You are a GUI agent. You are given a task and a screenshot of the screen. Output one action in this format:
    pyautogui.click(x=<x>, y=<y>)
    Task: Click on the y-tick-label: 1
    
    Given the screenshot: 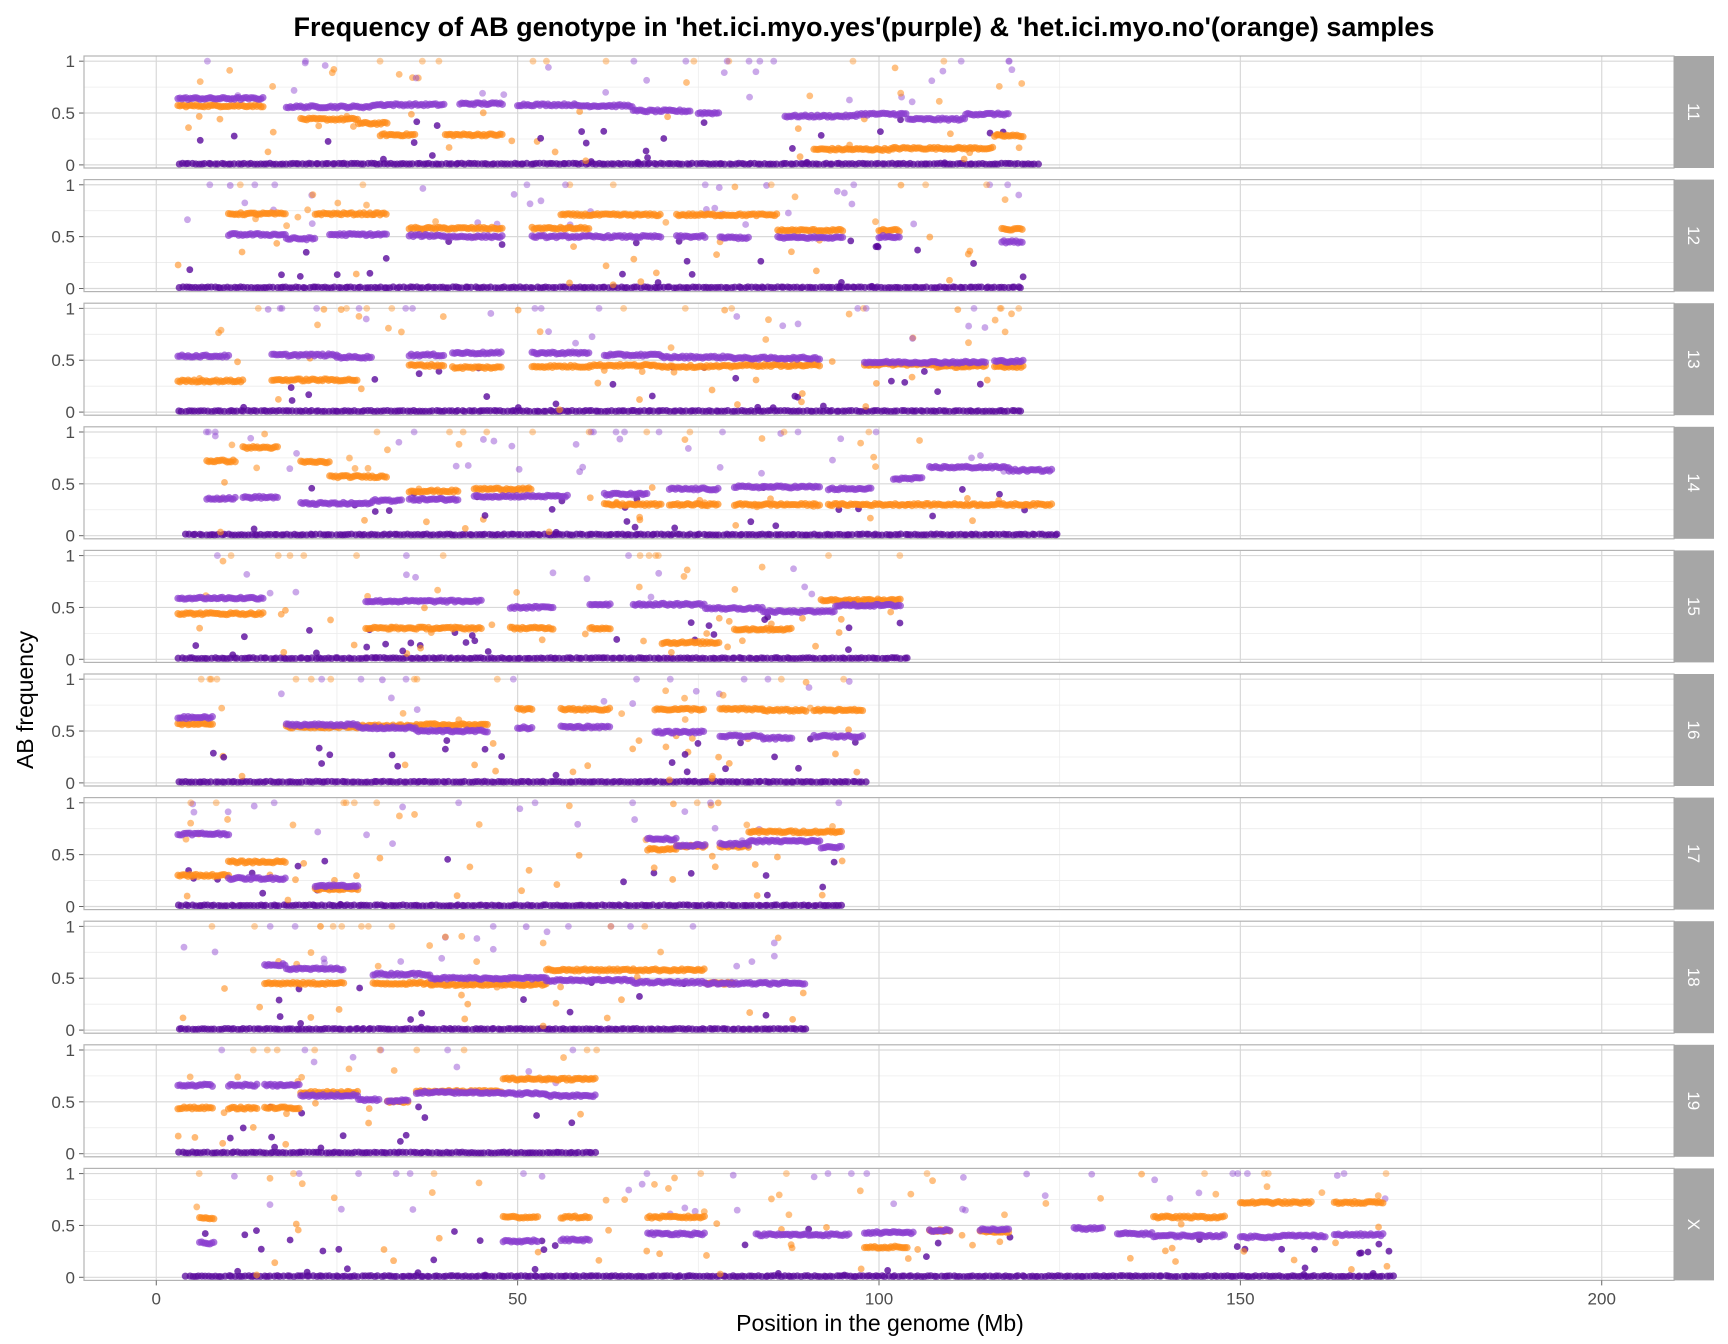 What is the action you would take?
    pyautogui.click(x=70, y=61)
    